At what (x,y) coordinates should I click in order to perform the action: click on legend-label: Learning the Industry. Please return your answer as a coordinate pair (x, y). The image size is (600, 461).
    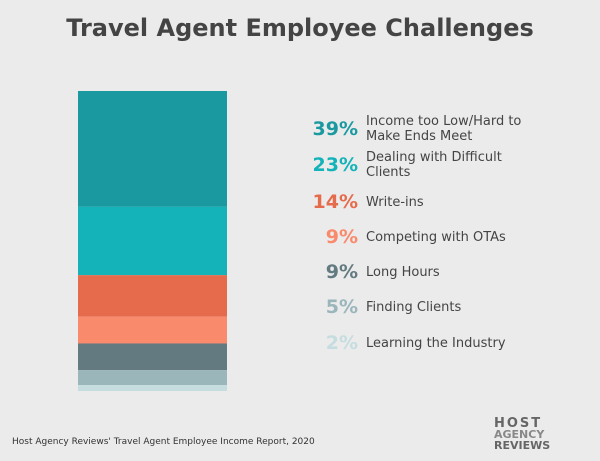
    Looking at the image, I should click on (436, 343).